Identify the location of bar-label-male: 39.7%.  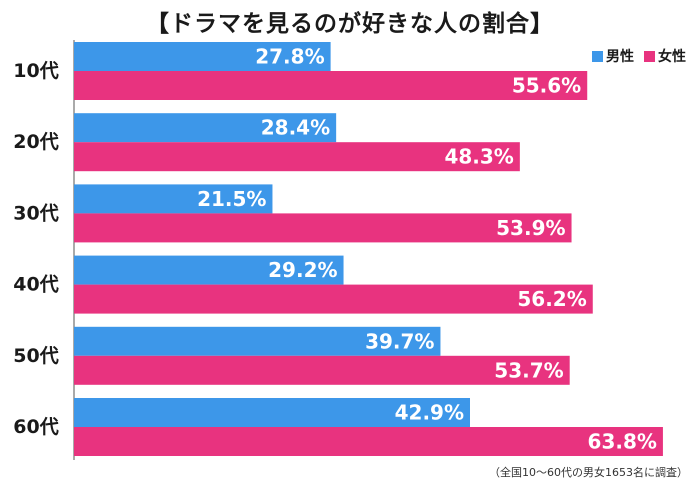
(399, 341).